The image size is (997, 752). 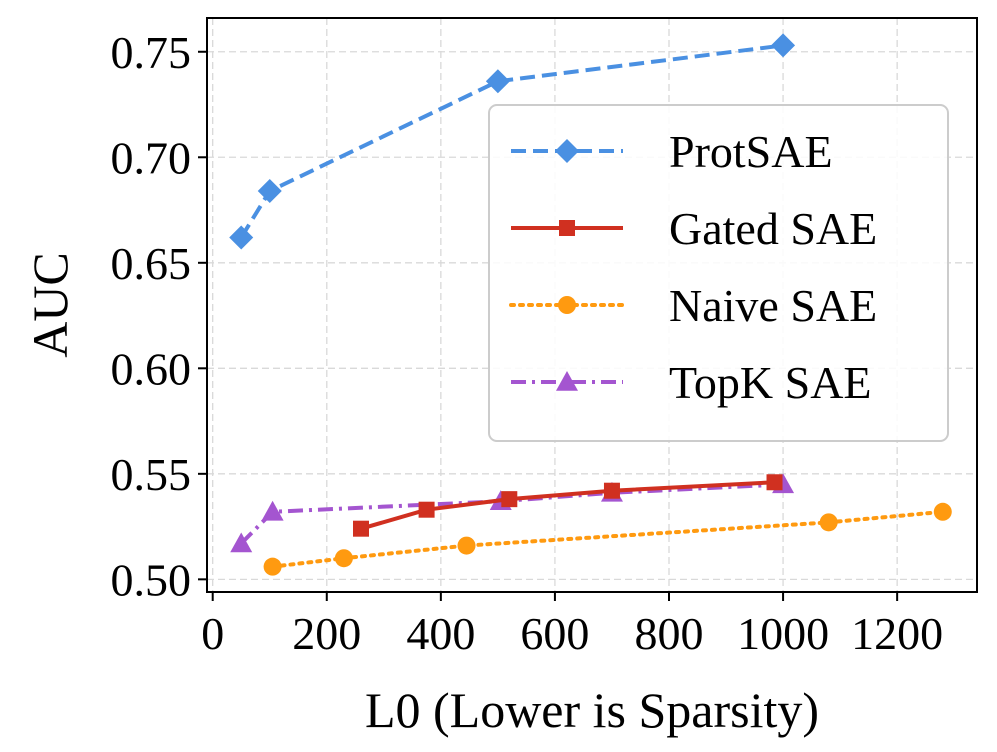 I want to click on series-naive-sae, so click(x=607, y=539).